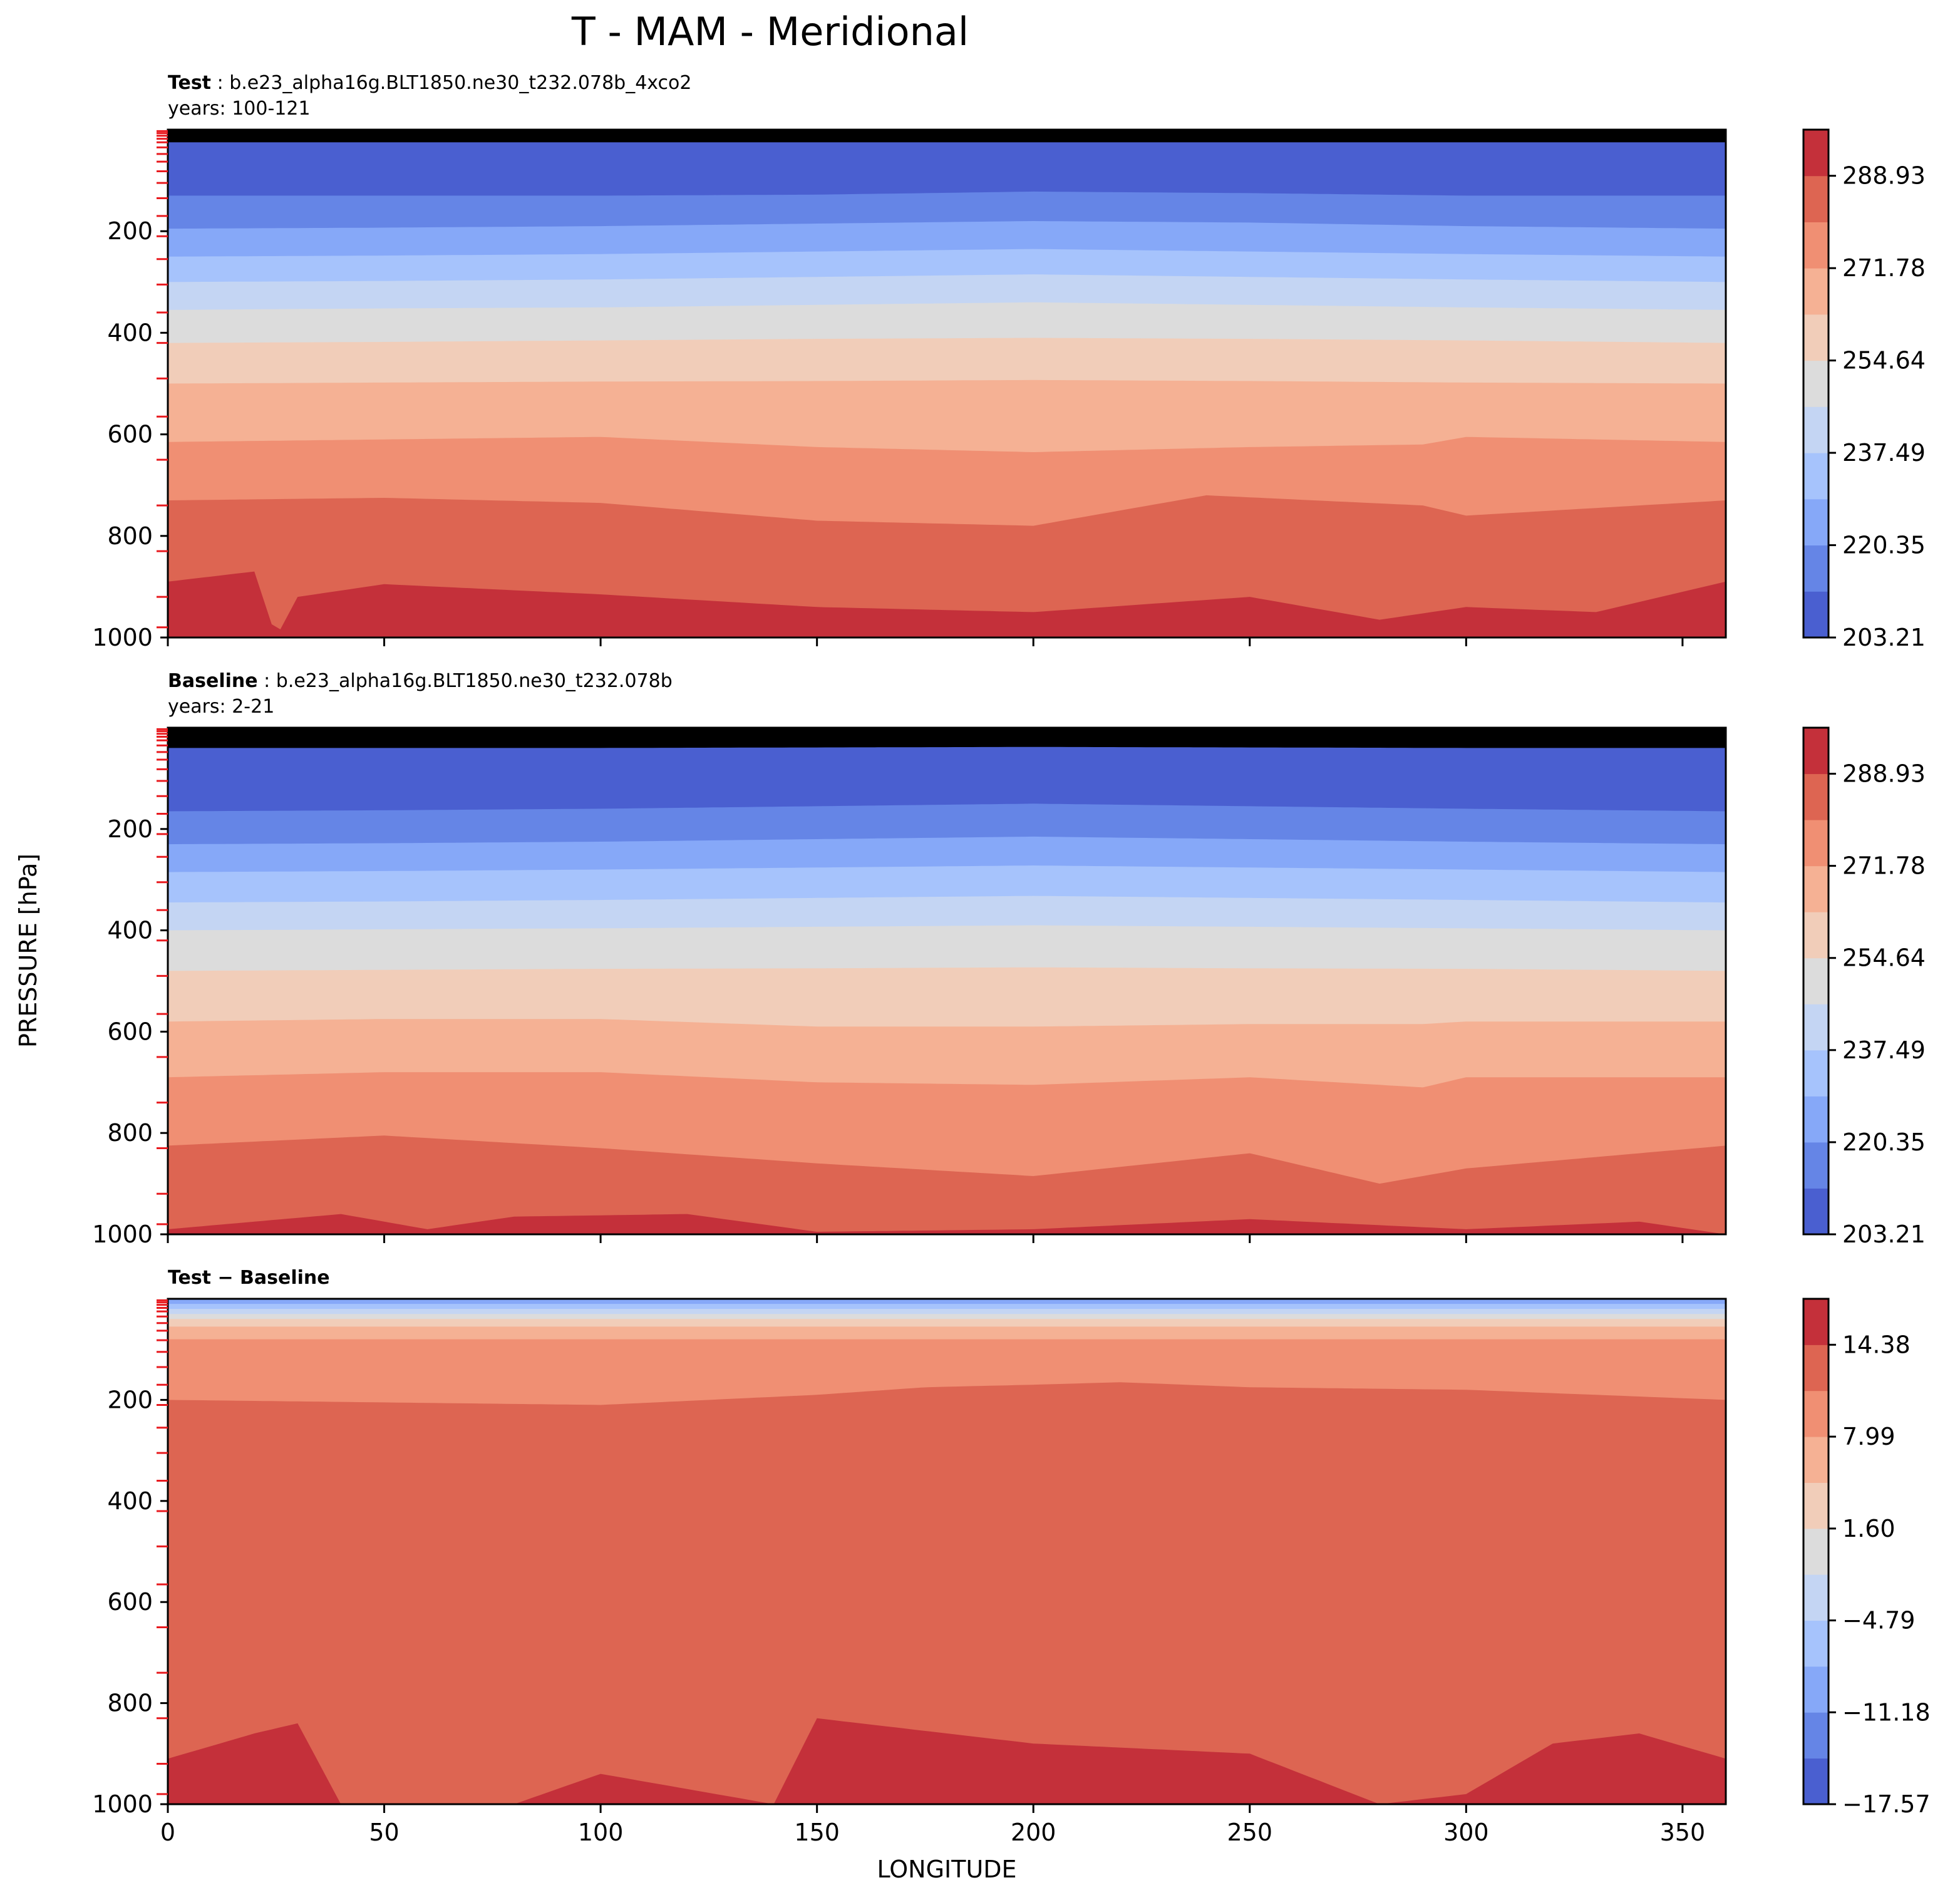 This screenshot has width=1960, height=1900. What do you see at coordinates (770, 31) in the screenshot?
I see `figure-title: T - MAM - Meridional` at bounding box center [770, 31].